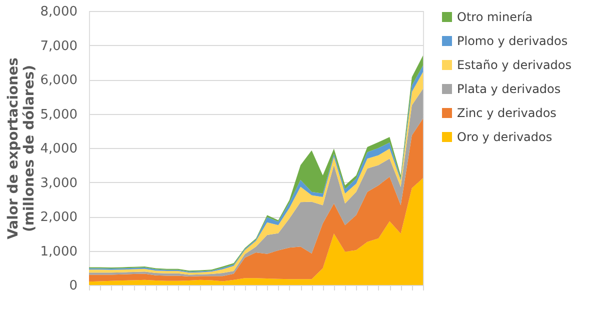 Image resolution: width=591 pixels, height=310 pixels. What do you see at coordinates (506, 113) in the screenshot?
I see `legend-label: Zinc y derivados` at bounding box center [506, 113].